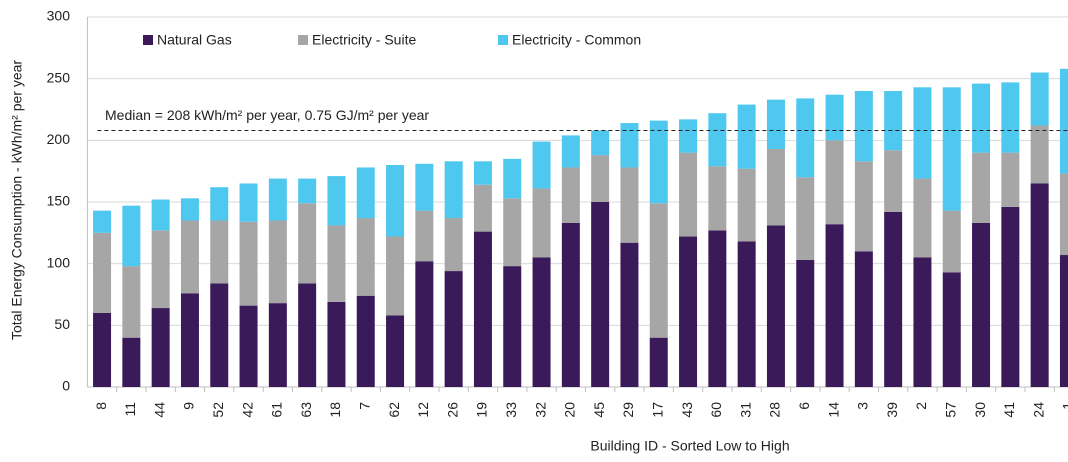 The width and height of the screenshot is (1068, 462). Describe the element at coordinates (599, 410) in the screenshot. I see `x-tick-label: 45` at that location.